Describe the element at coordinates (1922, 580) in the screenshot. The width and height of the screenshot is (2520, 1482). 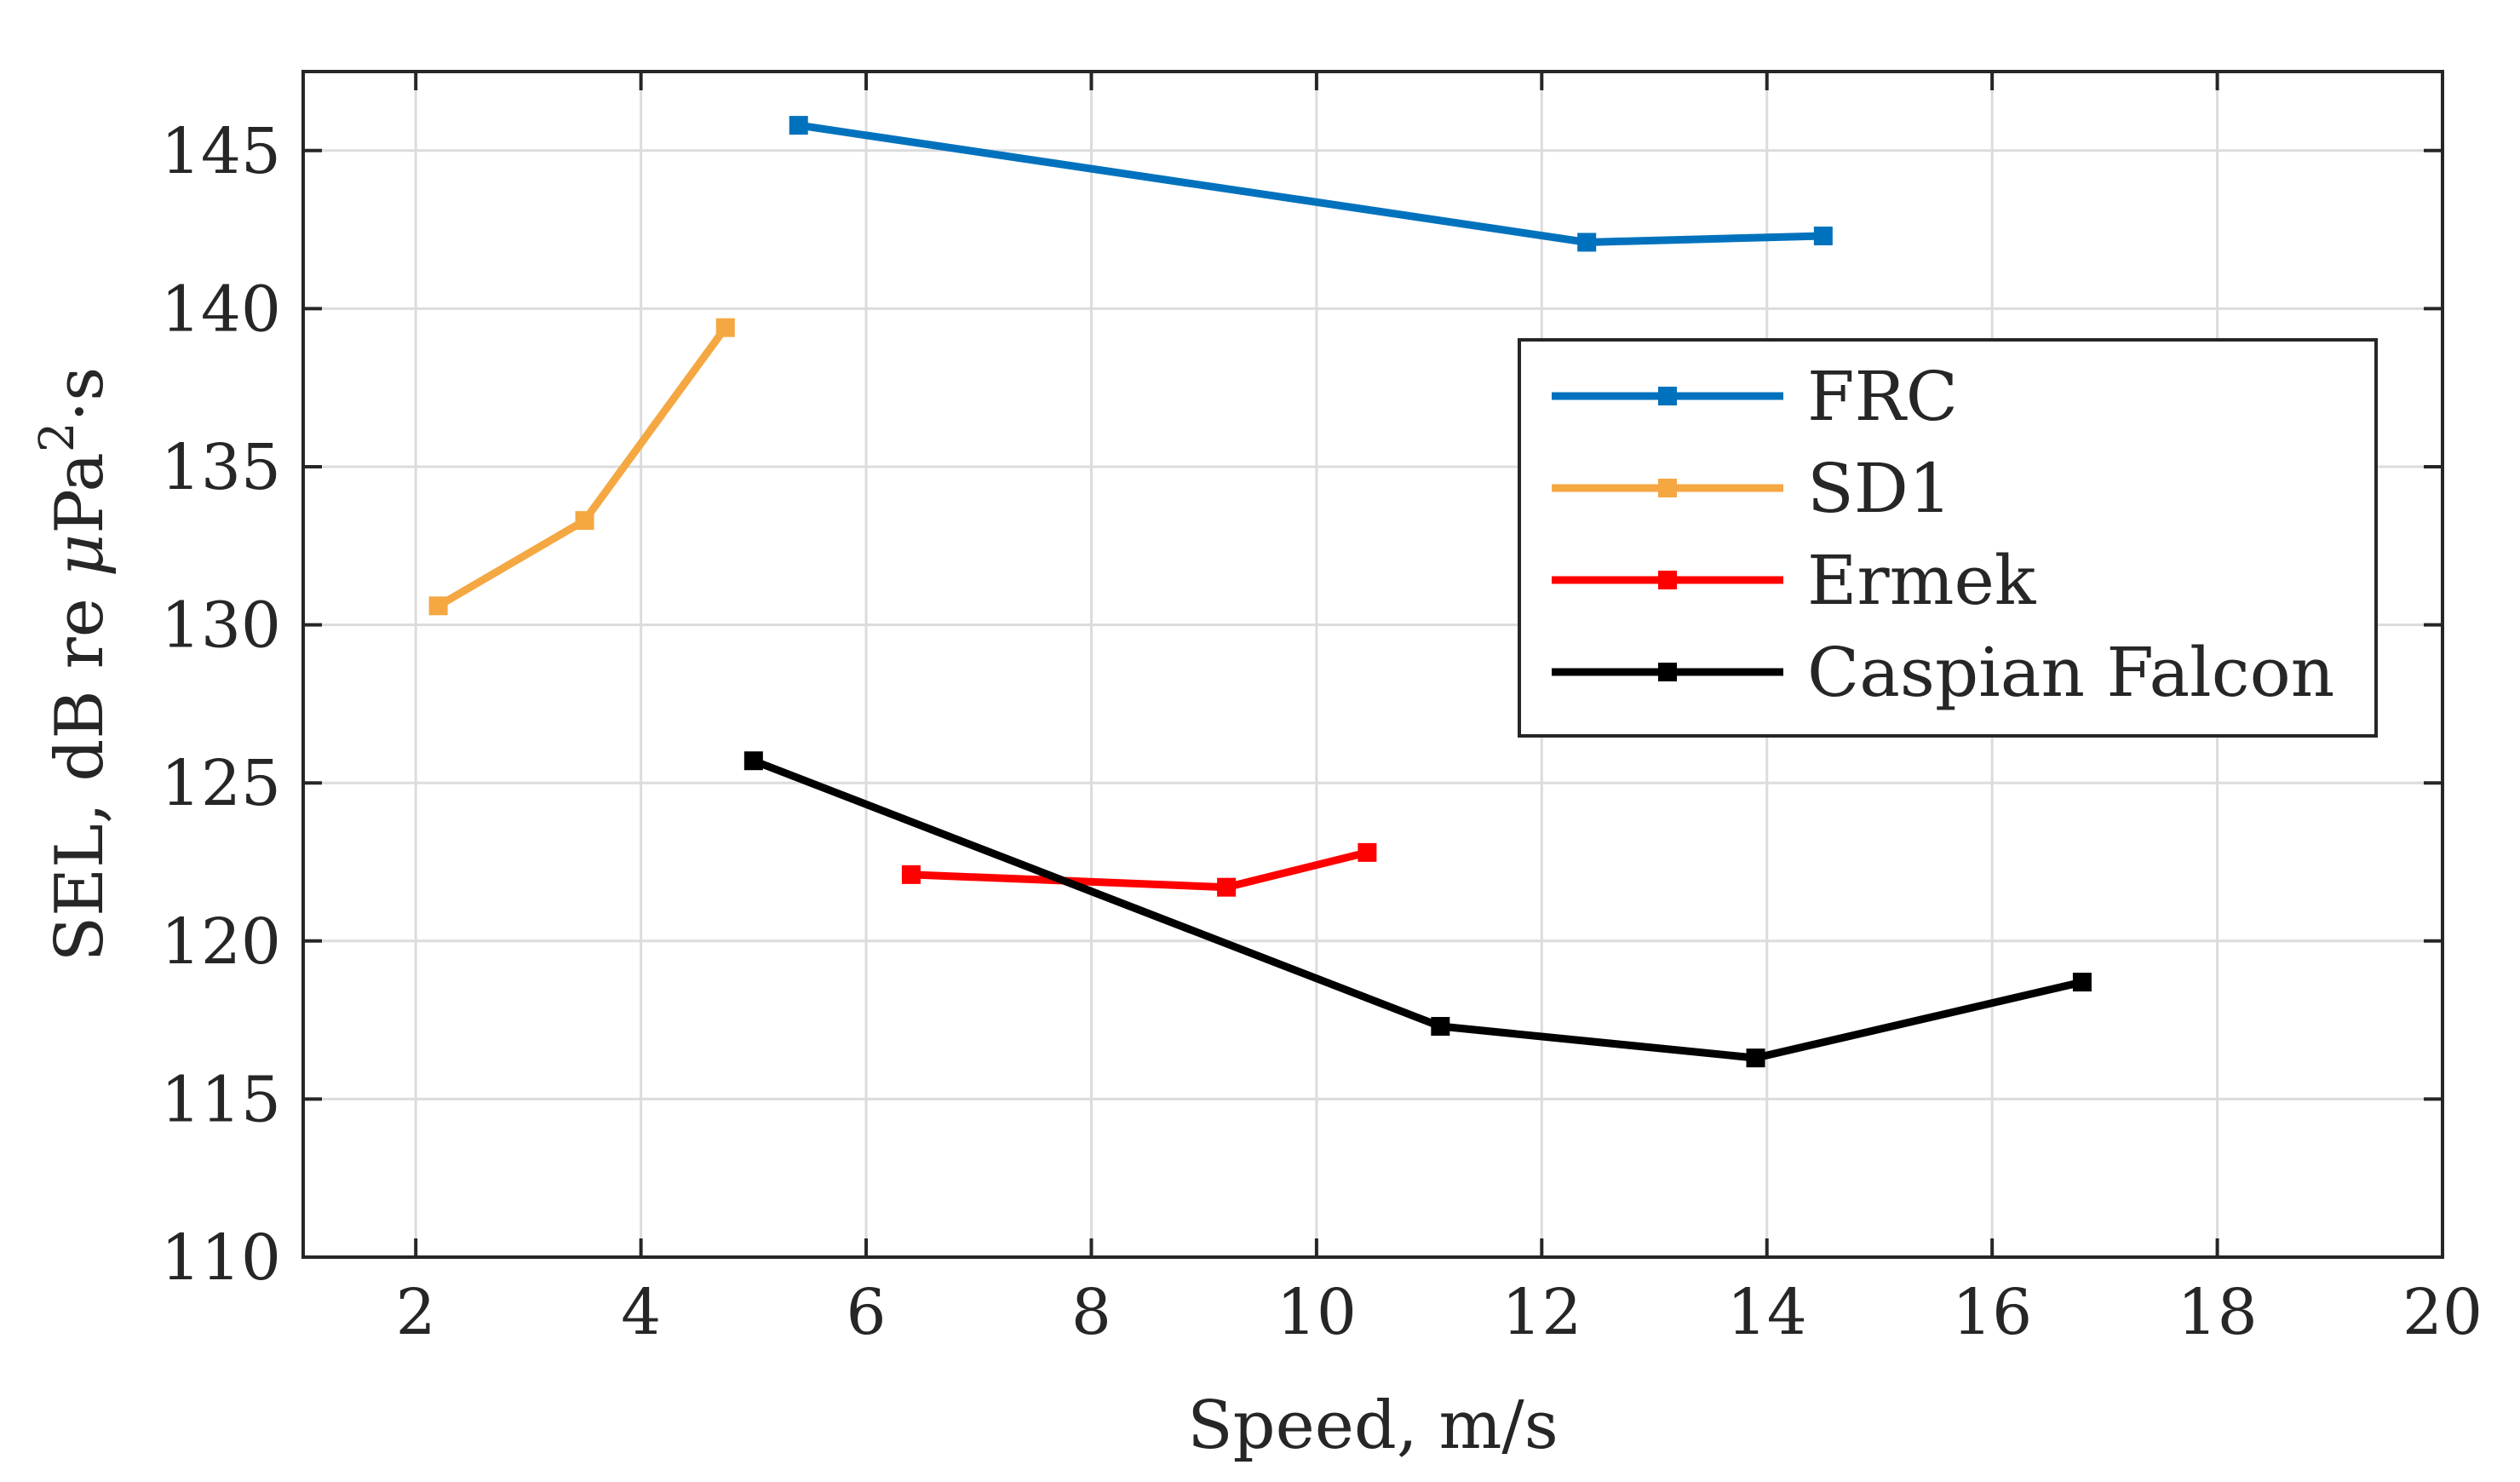
I see `legend-label: Ermek` at that location.